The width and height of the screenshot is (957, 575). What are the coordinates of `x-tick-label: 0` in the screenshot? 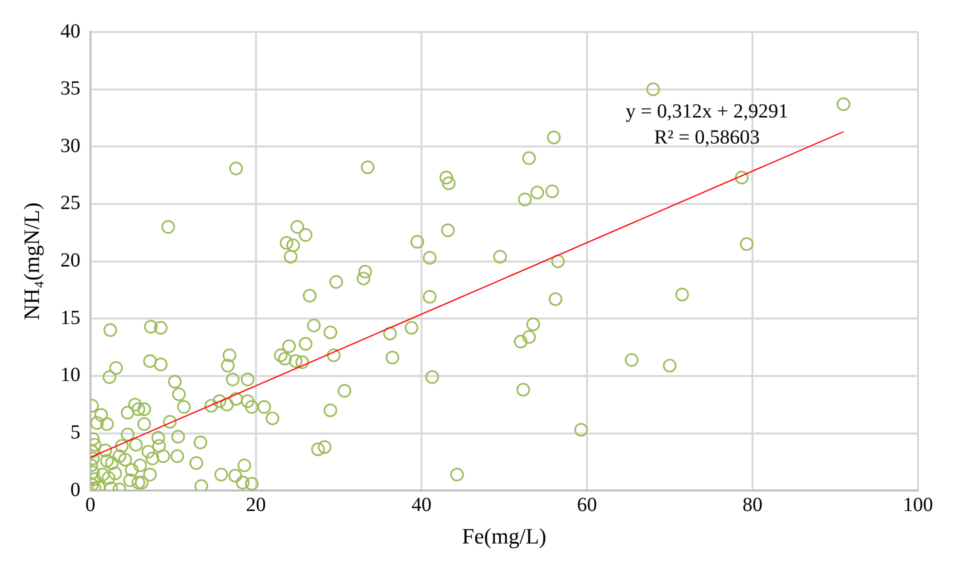 It's located at (90, 505).